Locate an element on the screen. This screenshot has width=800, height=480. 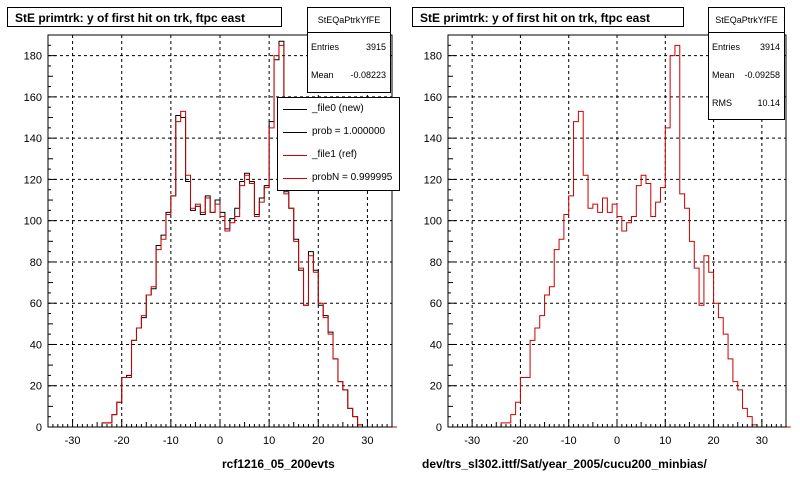
stats-key: RMS is located at coordinates (722, 103).